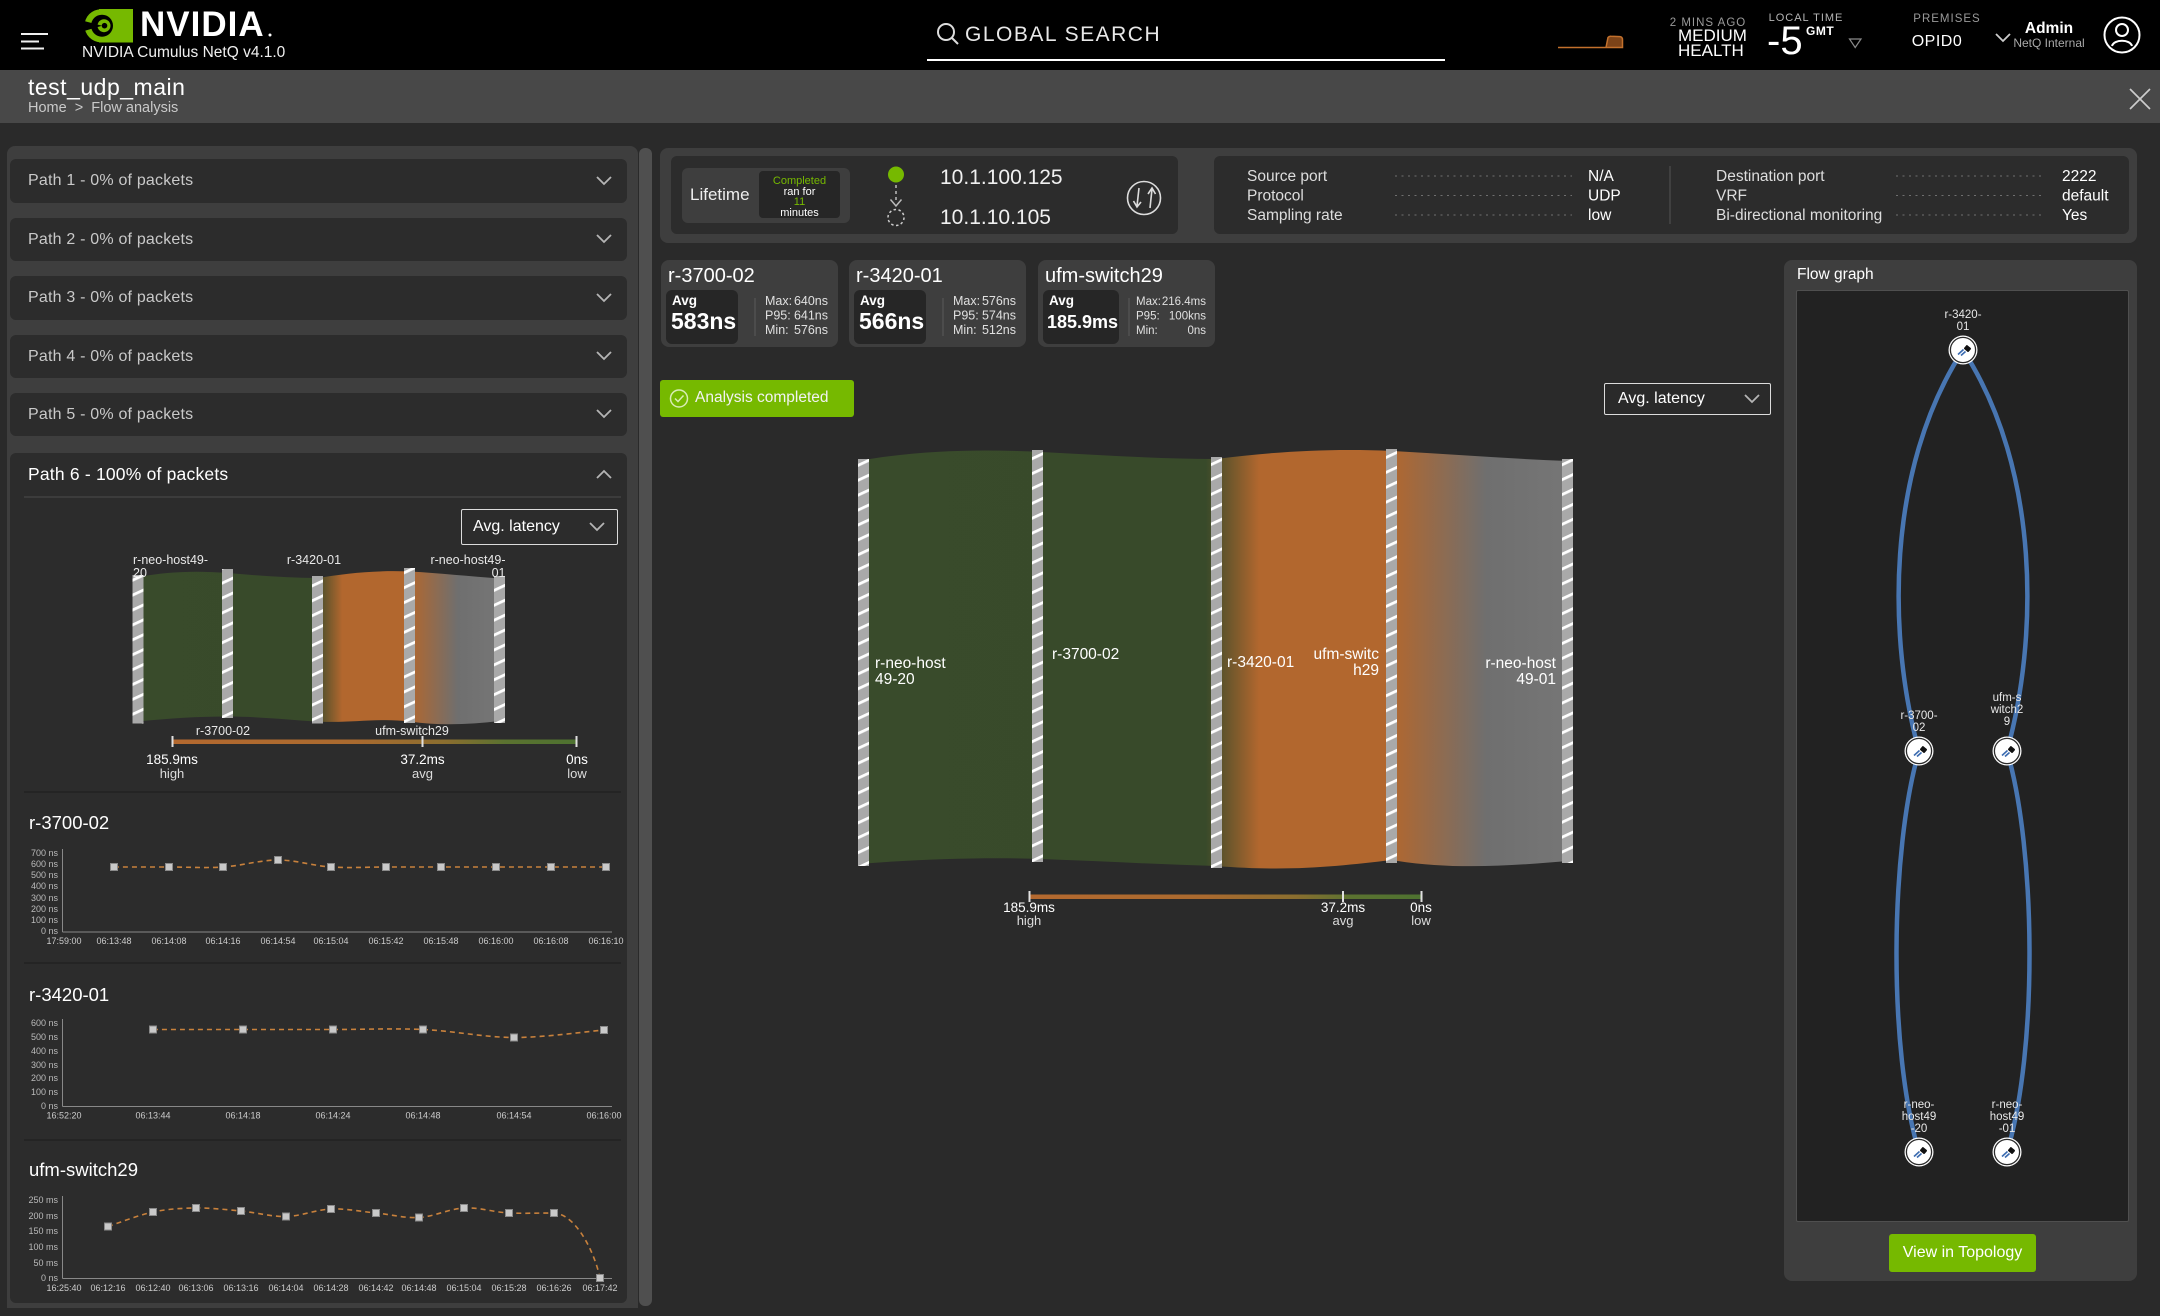 The height and width of the screenshot is (1316, 2160). Describe the element at coordinates (1085, 654) in the screenshot. I see `svg-text: r-3700-02` at that location.